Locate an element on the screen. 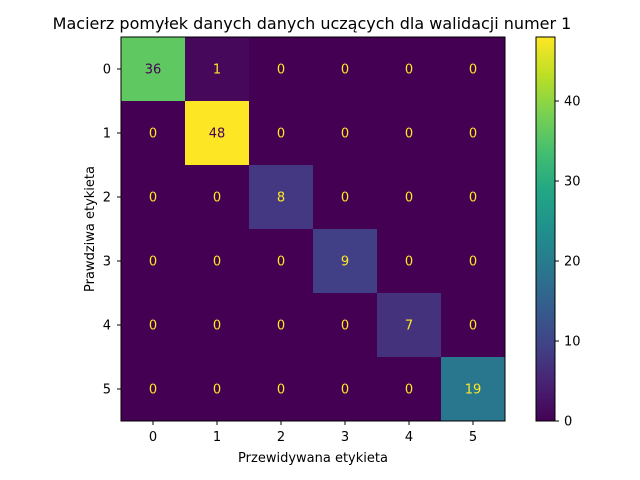 The height and width of the screenshot is (480, 640). colorbar-tick-label: 20 is located at coordinates (572, 262).